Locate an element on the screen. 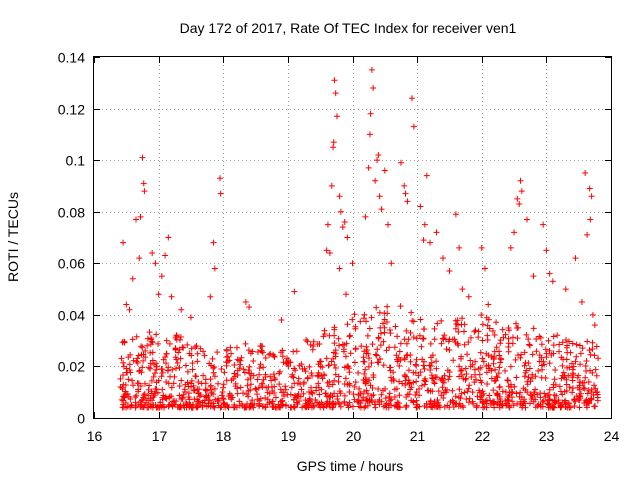  x-tick-label: 20 is located at coordinates (354, 436).